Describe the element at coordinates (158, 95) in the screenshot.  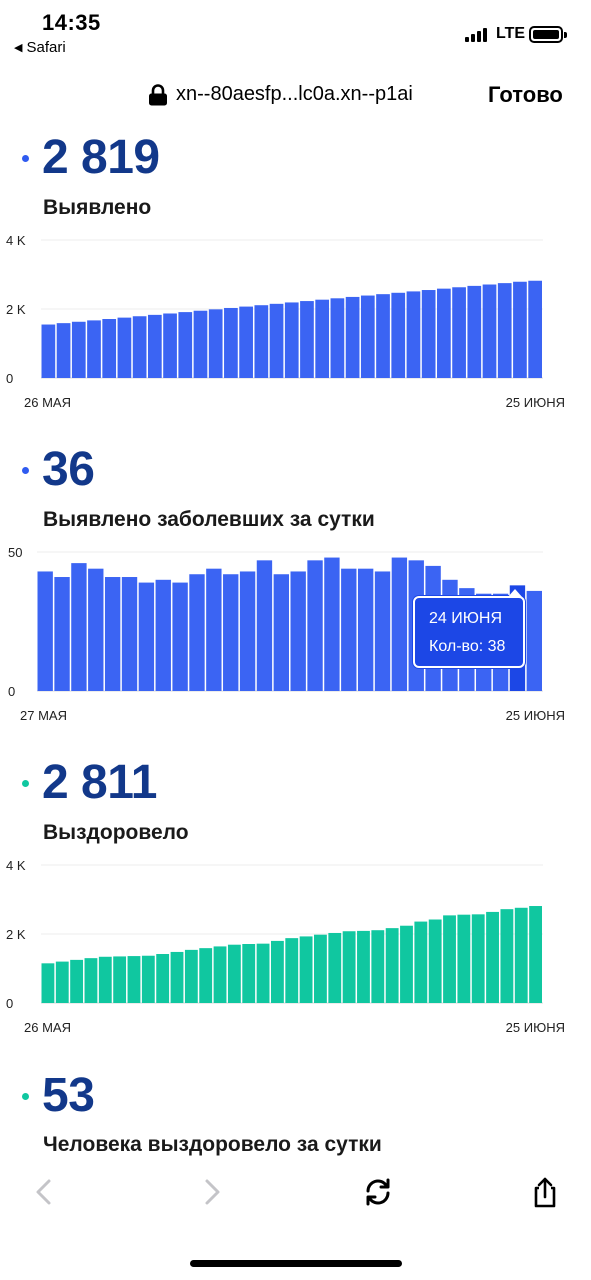
I see `lock-icon` at that location.